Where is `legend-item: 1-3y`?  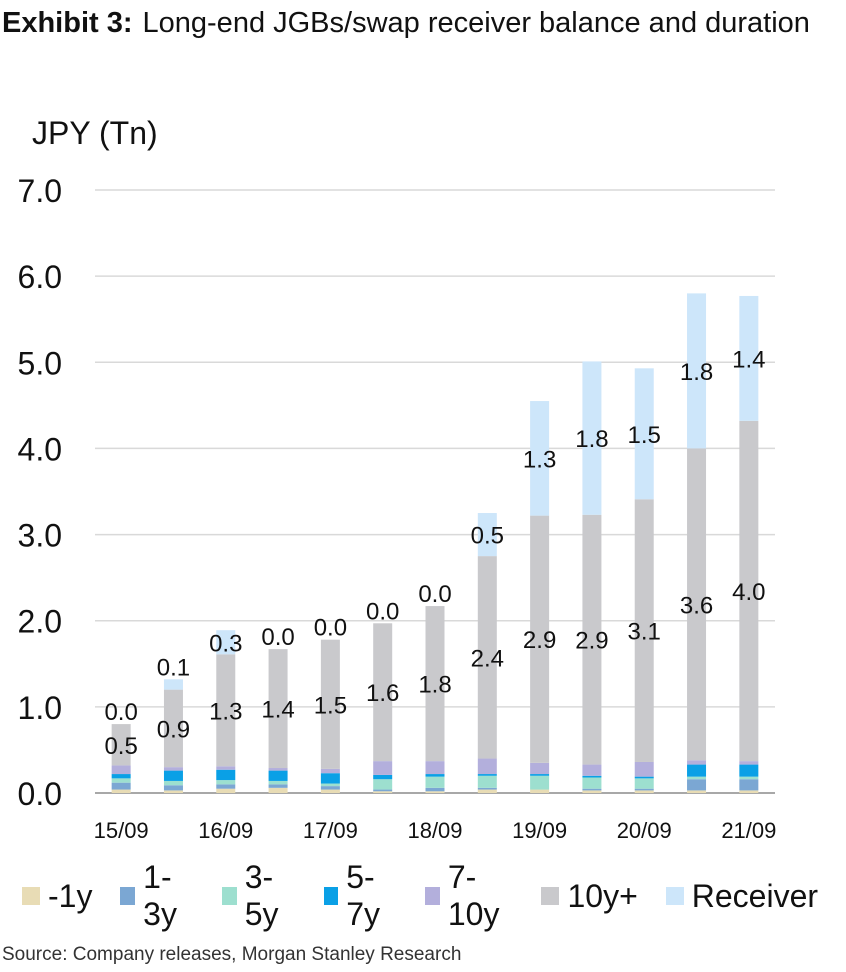
legend-item: 1-3y is located at coordinates (157, 896).